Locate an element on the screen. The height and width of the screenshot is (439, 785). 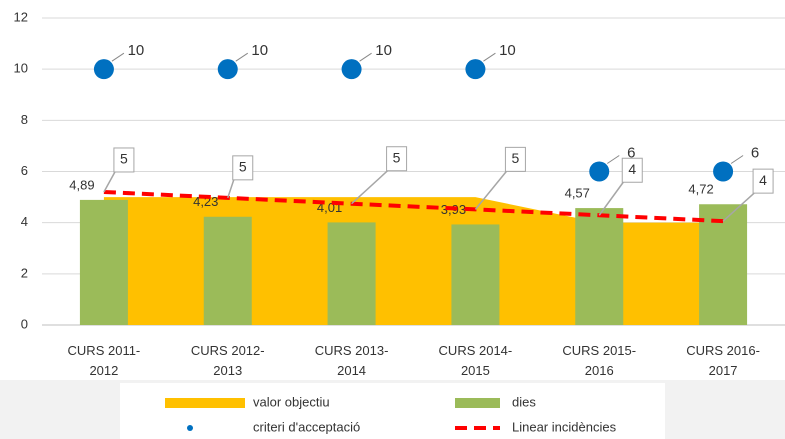
bar-value-label: 4,72 is located at coordinates (700, 189).